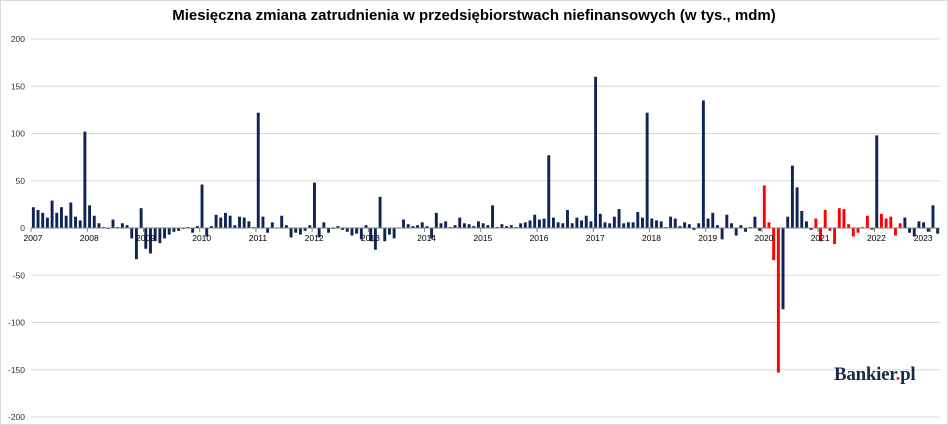 This screenshot has width=948, height=425. What do you see at coordinates (651, 238) in the screenshot?
I see `x-tick-label: 2018` at bounding box center [651, 238].